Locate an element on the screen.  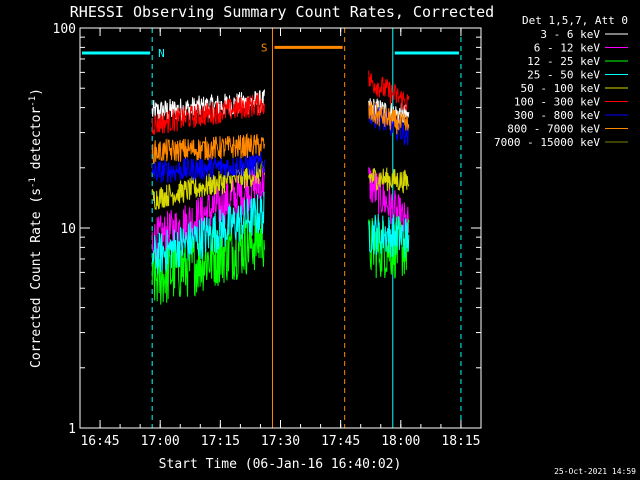
x-axis-label: Start Time (06-Jan-16 16:40:02) is located at coordinates (280, 464).